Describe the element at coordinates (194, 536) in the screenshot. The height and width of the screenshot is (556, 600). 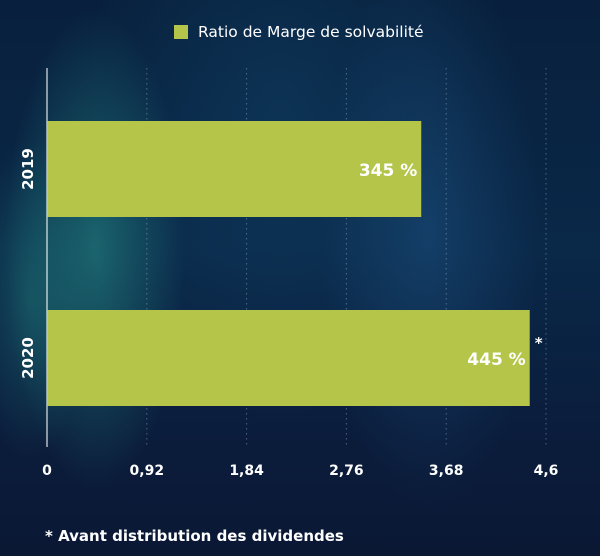
I see `footnote: * Avant distribution des dividendes` at that location.